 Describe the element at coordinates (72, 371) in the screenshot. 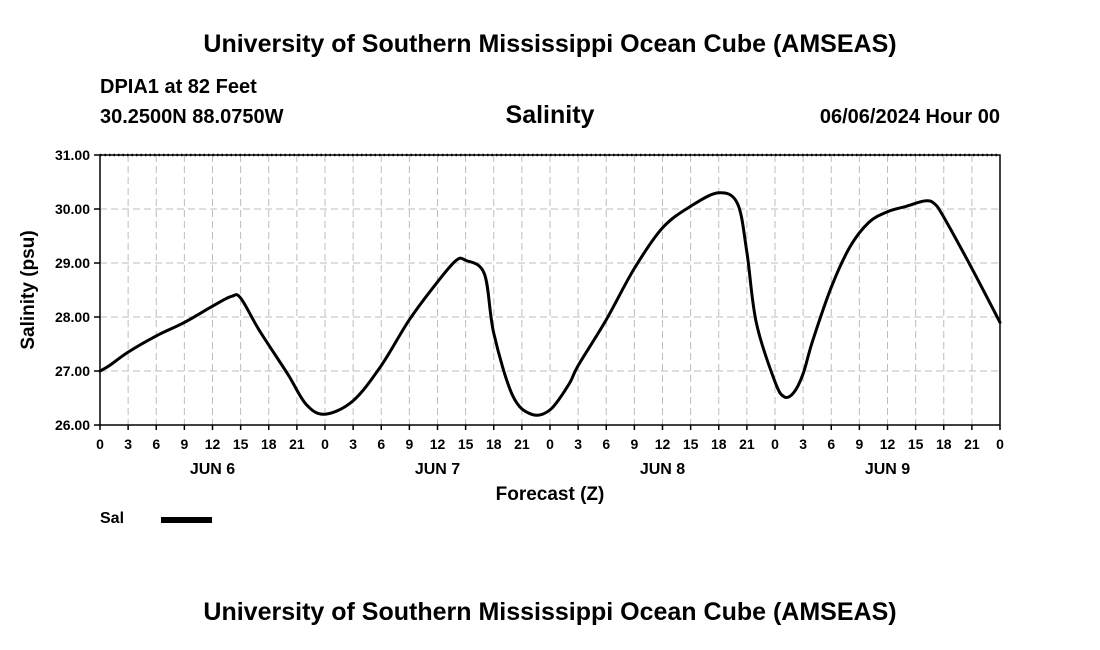

I see `y-tick-label: 27.00` at that location.